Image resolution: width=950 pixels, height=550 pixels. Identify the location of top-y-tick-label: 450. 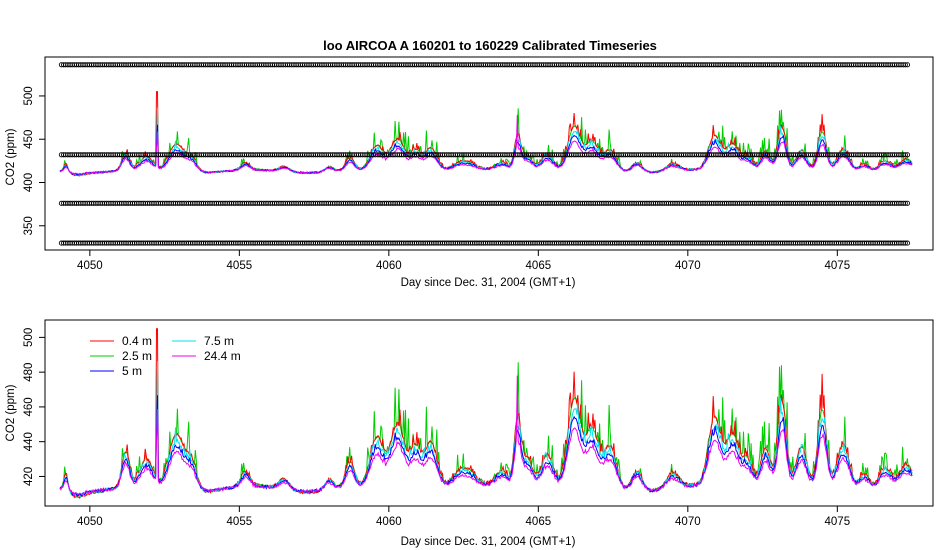
(29, 139).